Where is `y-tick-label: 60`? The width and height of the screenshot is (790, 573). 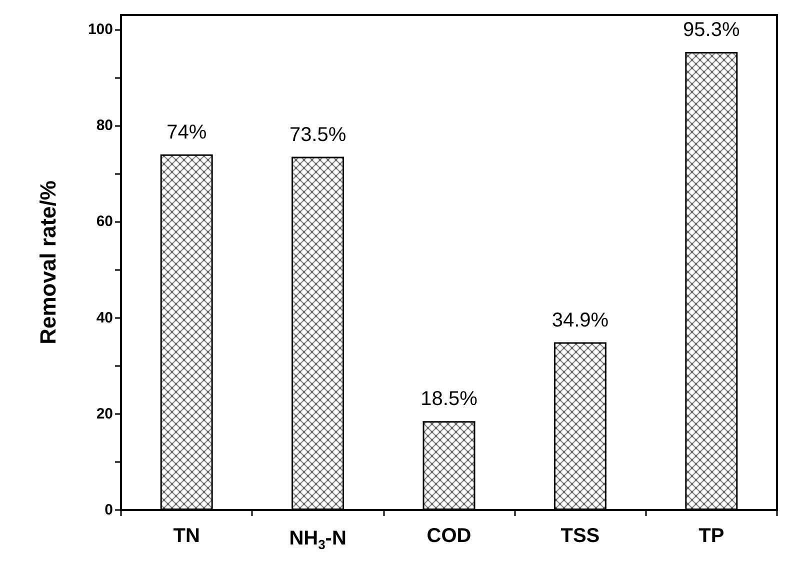
y-tick-label: 60 is located at coordinates (104, 221).